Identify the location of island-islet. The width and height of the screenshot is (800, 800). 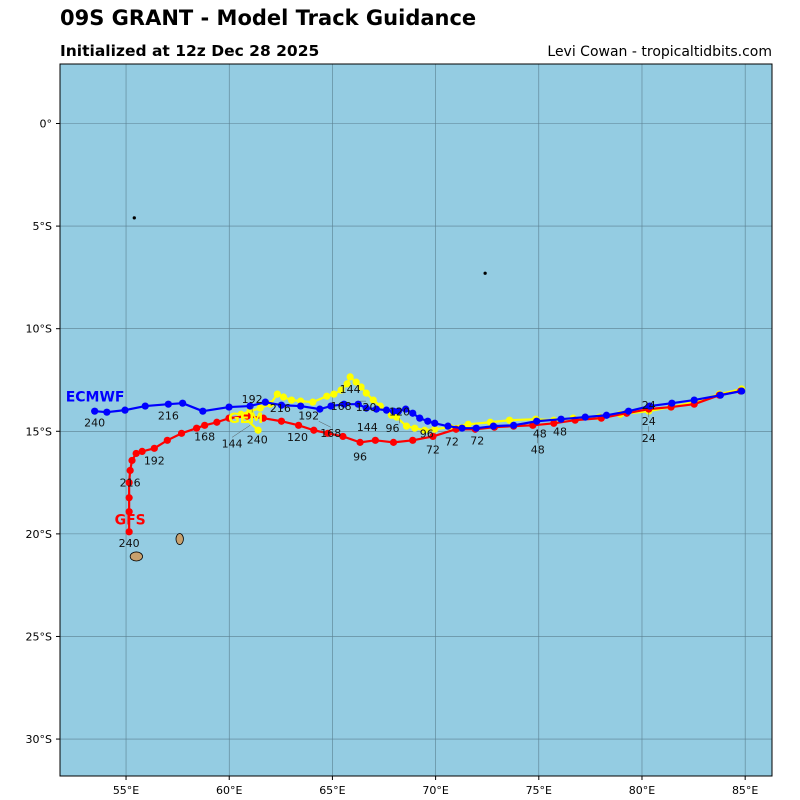
(134, 218).